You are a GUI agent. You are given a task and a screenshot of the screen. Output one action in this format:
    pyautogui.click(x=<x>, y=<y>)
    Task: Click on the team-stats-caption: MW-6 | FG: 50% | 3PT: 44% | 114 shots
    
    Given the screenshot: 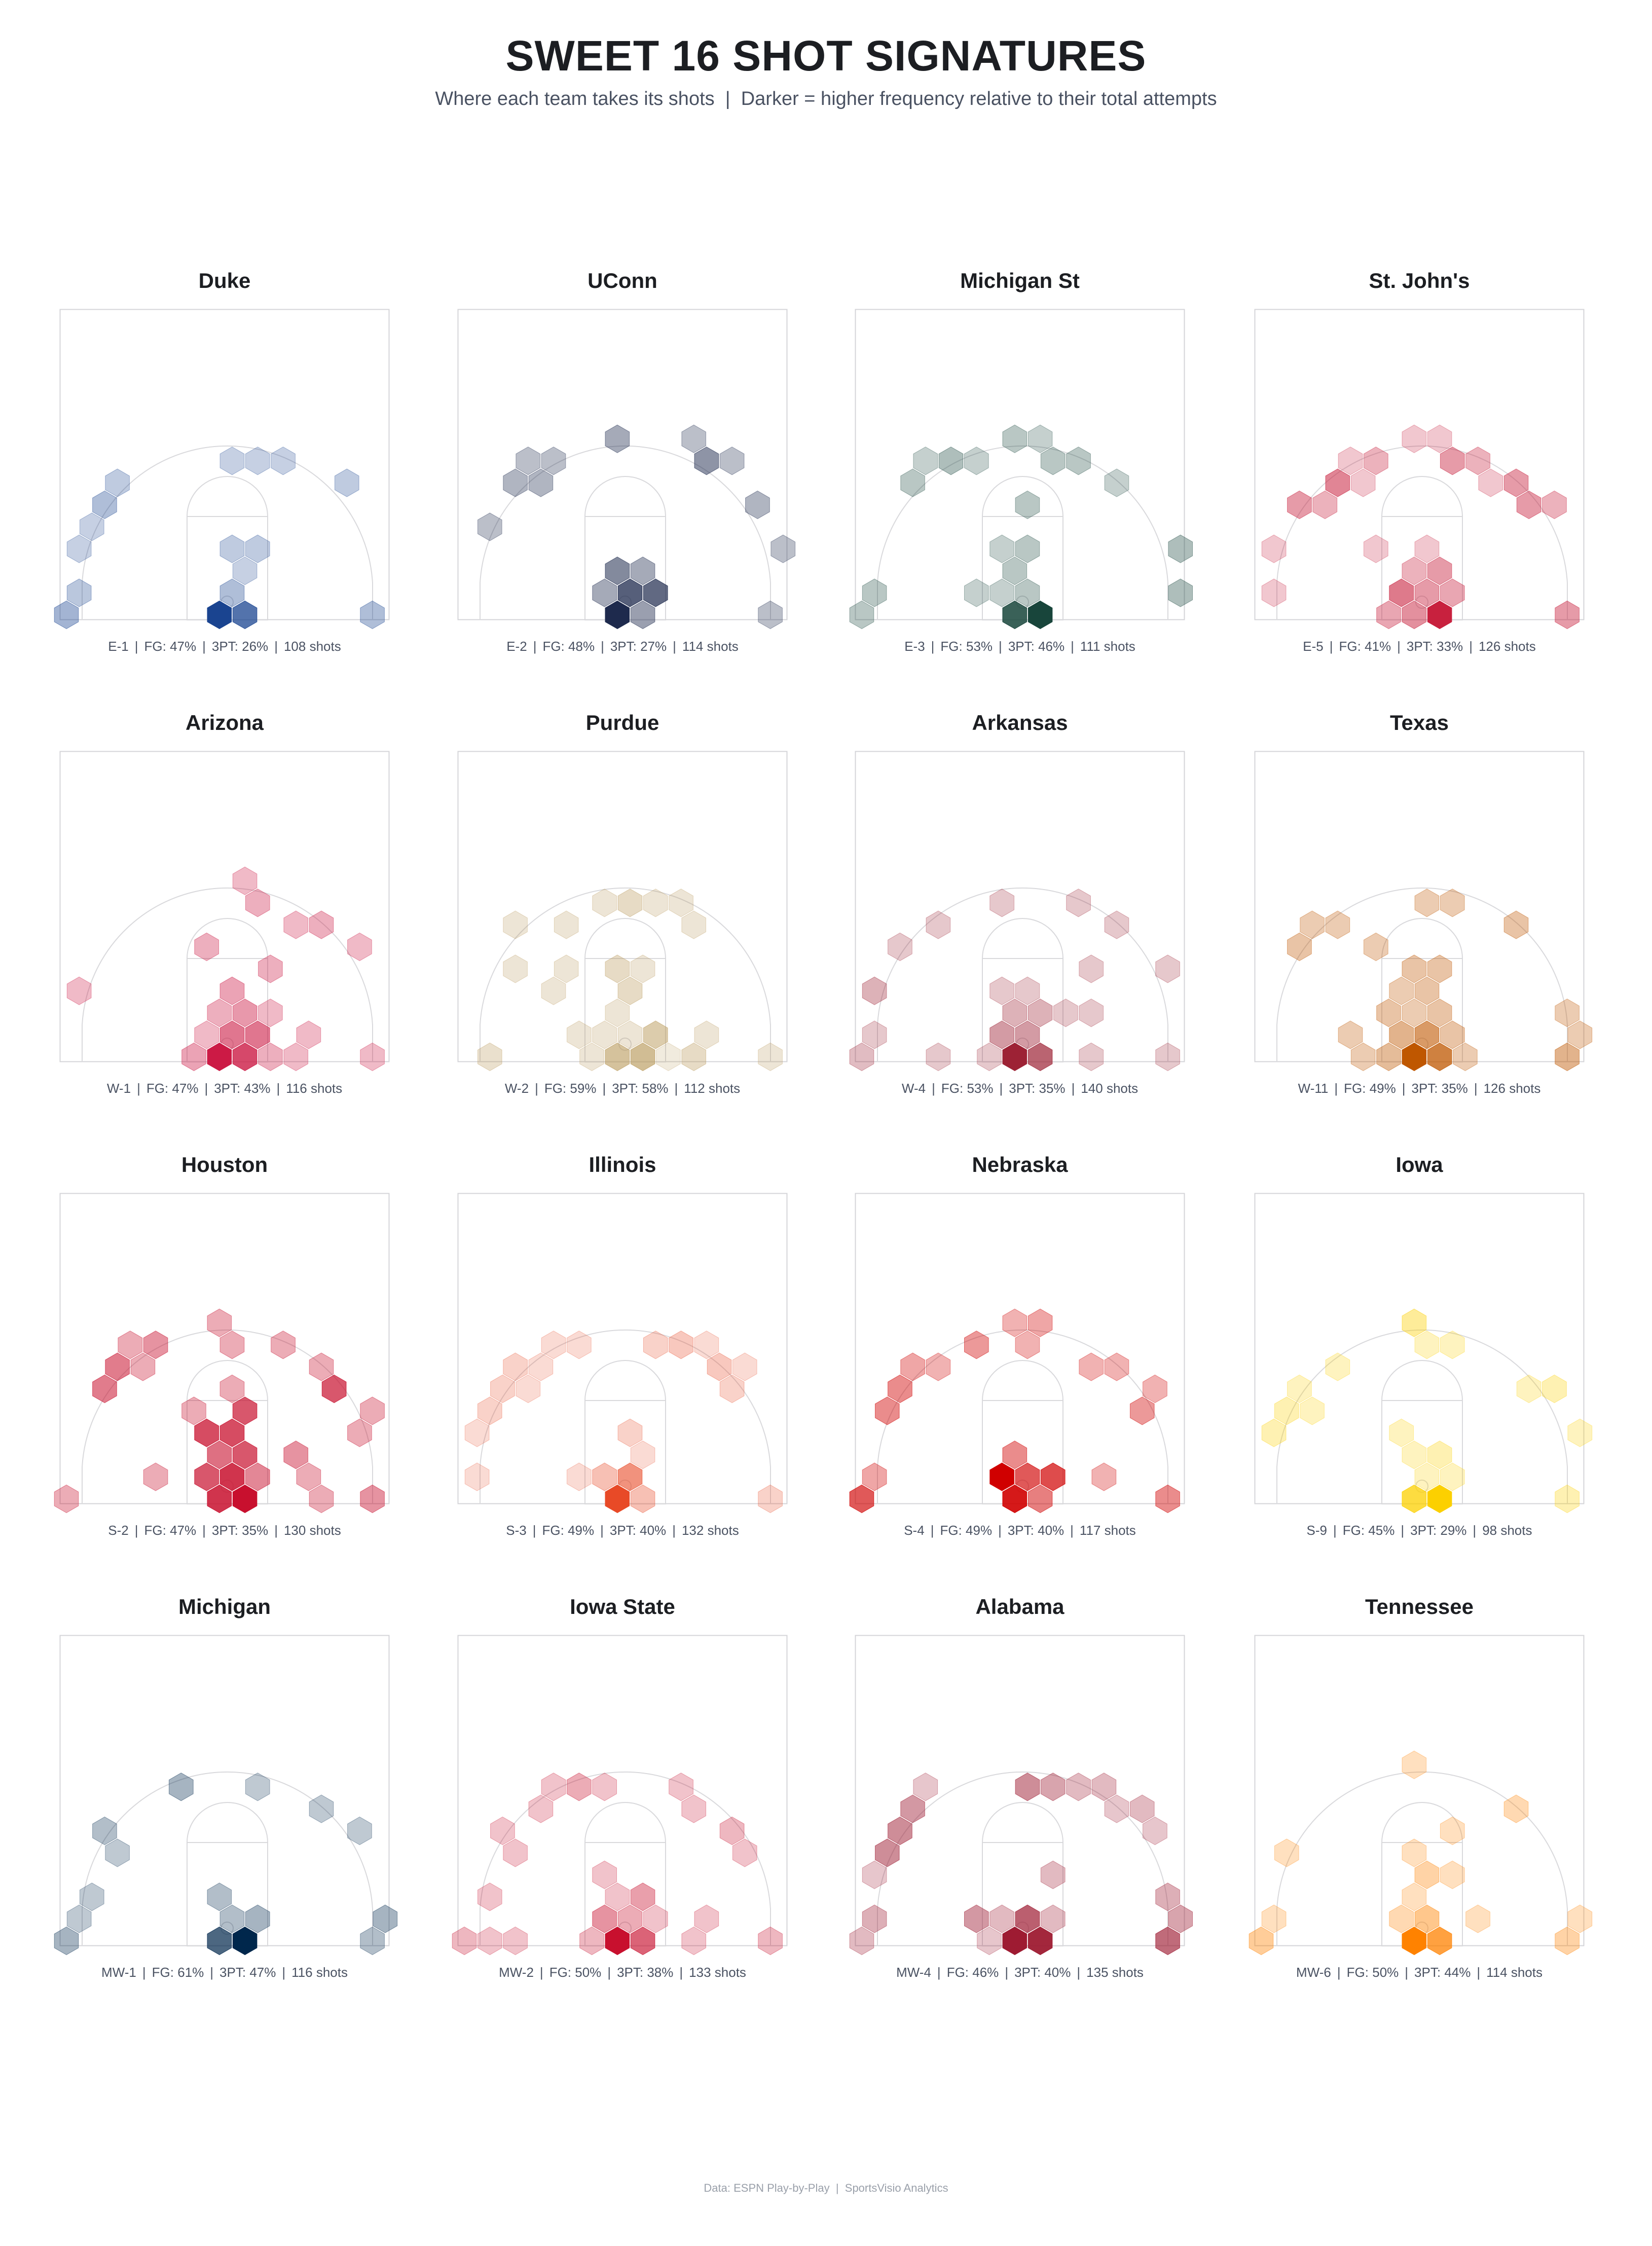 What is the action you would take?
    pyautogui.click(x=1419, y=1972)
    